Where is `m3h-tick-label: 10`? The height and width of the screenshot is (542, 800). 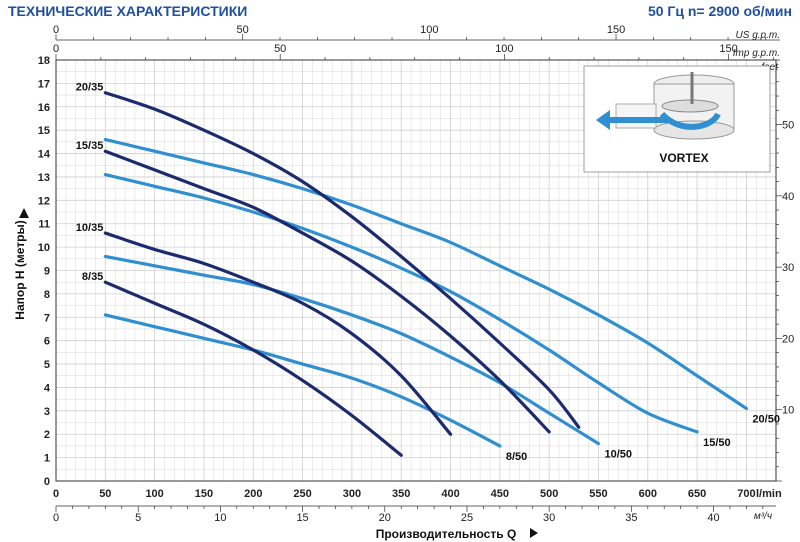
m3h-tick-label: 10 is located at coordinates (220, 518).